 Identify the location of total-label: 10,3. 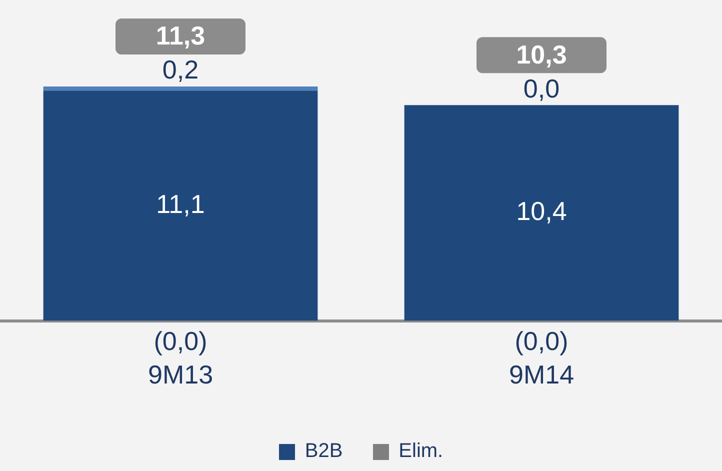
(541, 54).